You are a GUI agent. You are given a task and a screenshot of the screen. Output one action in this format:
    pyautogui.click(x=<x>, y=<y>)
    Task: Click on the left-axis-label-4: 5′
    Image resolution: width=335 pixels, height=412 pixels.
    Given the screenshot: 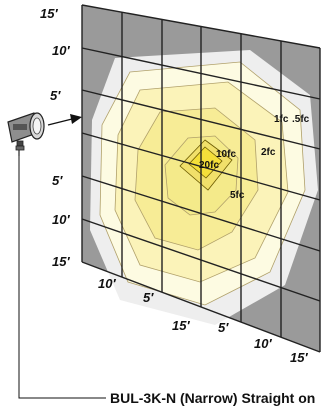 What is the action you would take?
    pyautogui.click(x=57, y=180)
    